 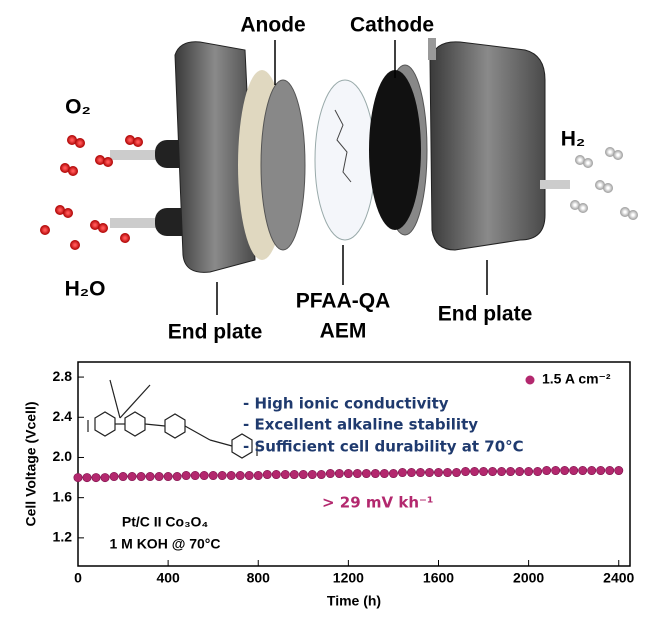 What do you see at coordinates (172, 419) in the screenshot?
I see `polymer-structure` at bounding box center [172, 419].